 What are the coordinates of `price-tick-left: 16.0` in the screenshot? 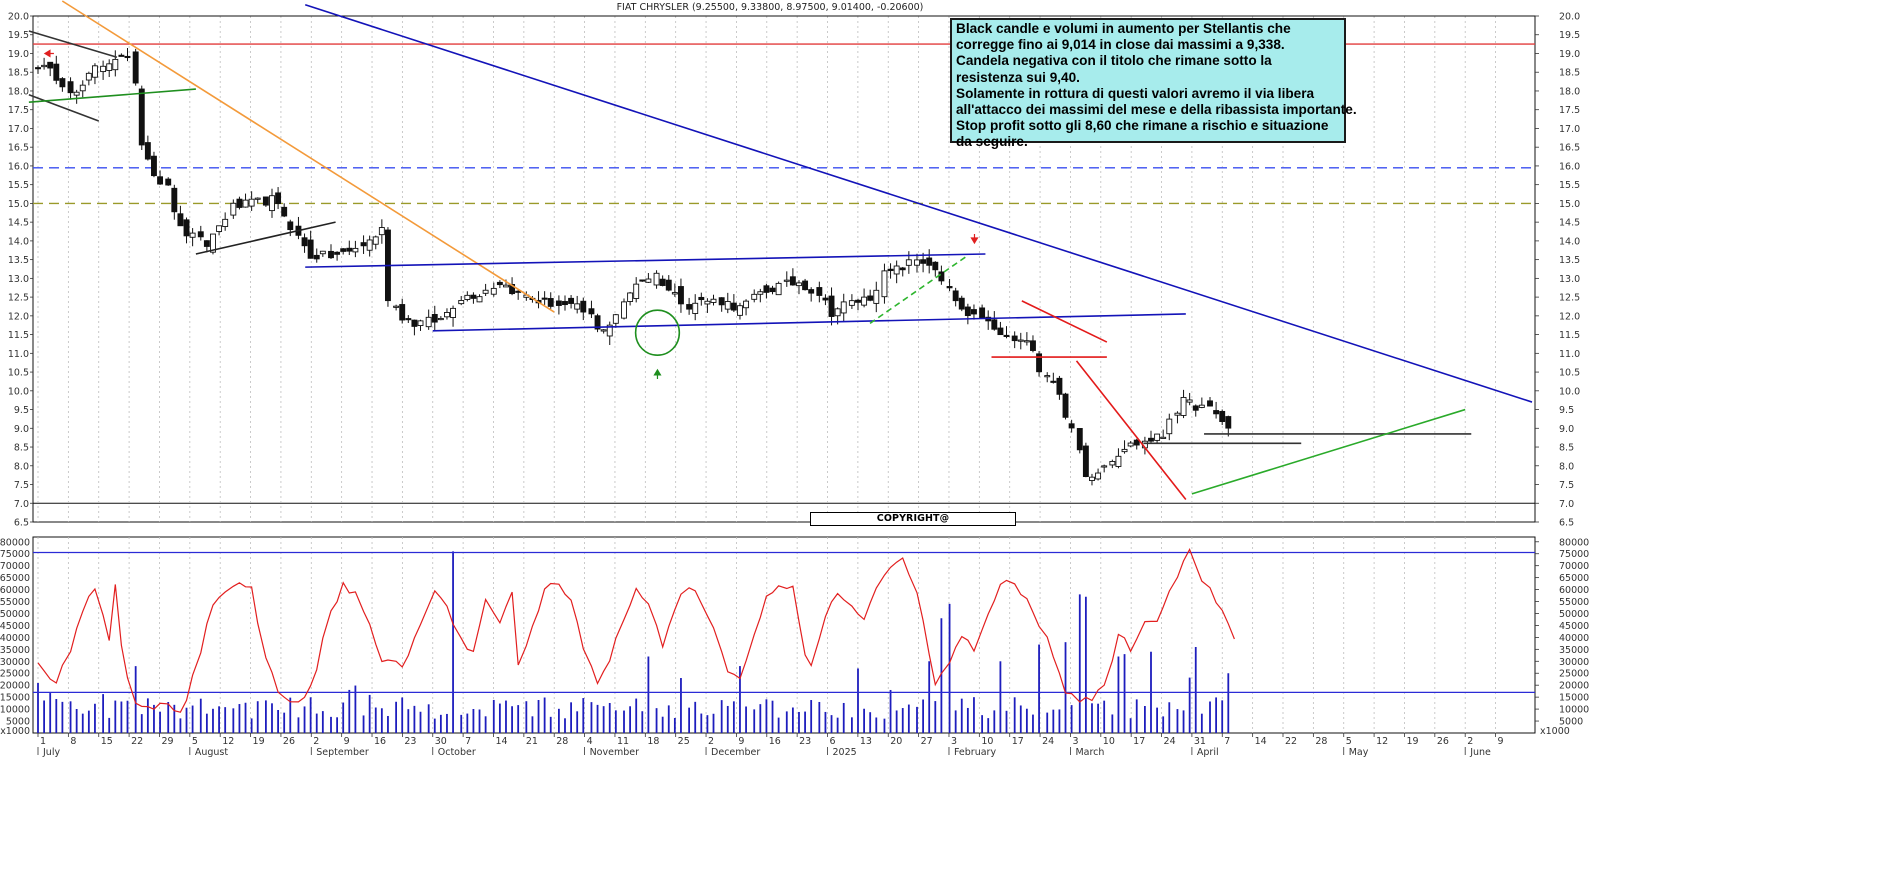 It's located at (18, 166).